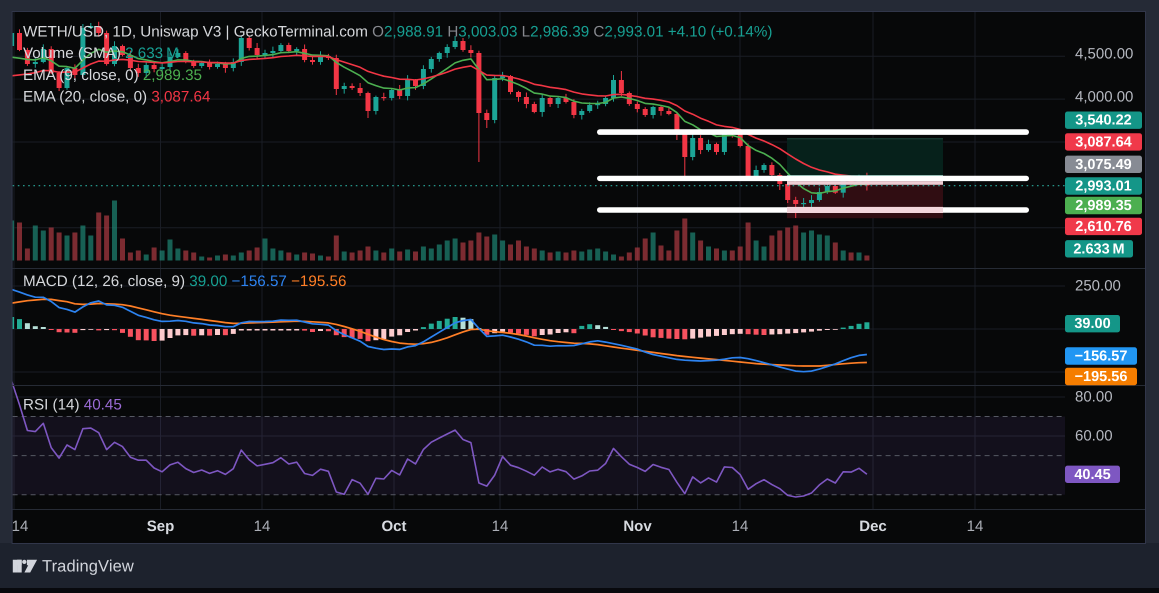 This screenshot has width=1159, height=593. Describe the element at coordinates (1094, 397) in the screenshot. I see `svg-text: 80.00` at that location.